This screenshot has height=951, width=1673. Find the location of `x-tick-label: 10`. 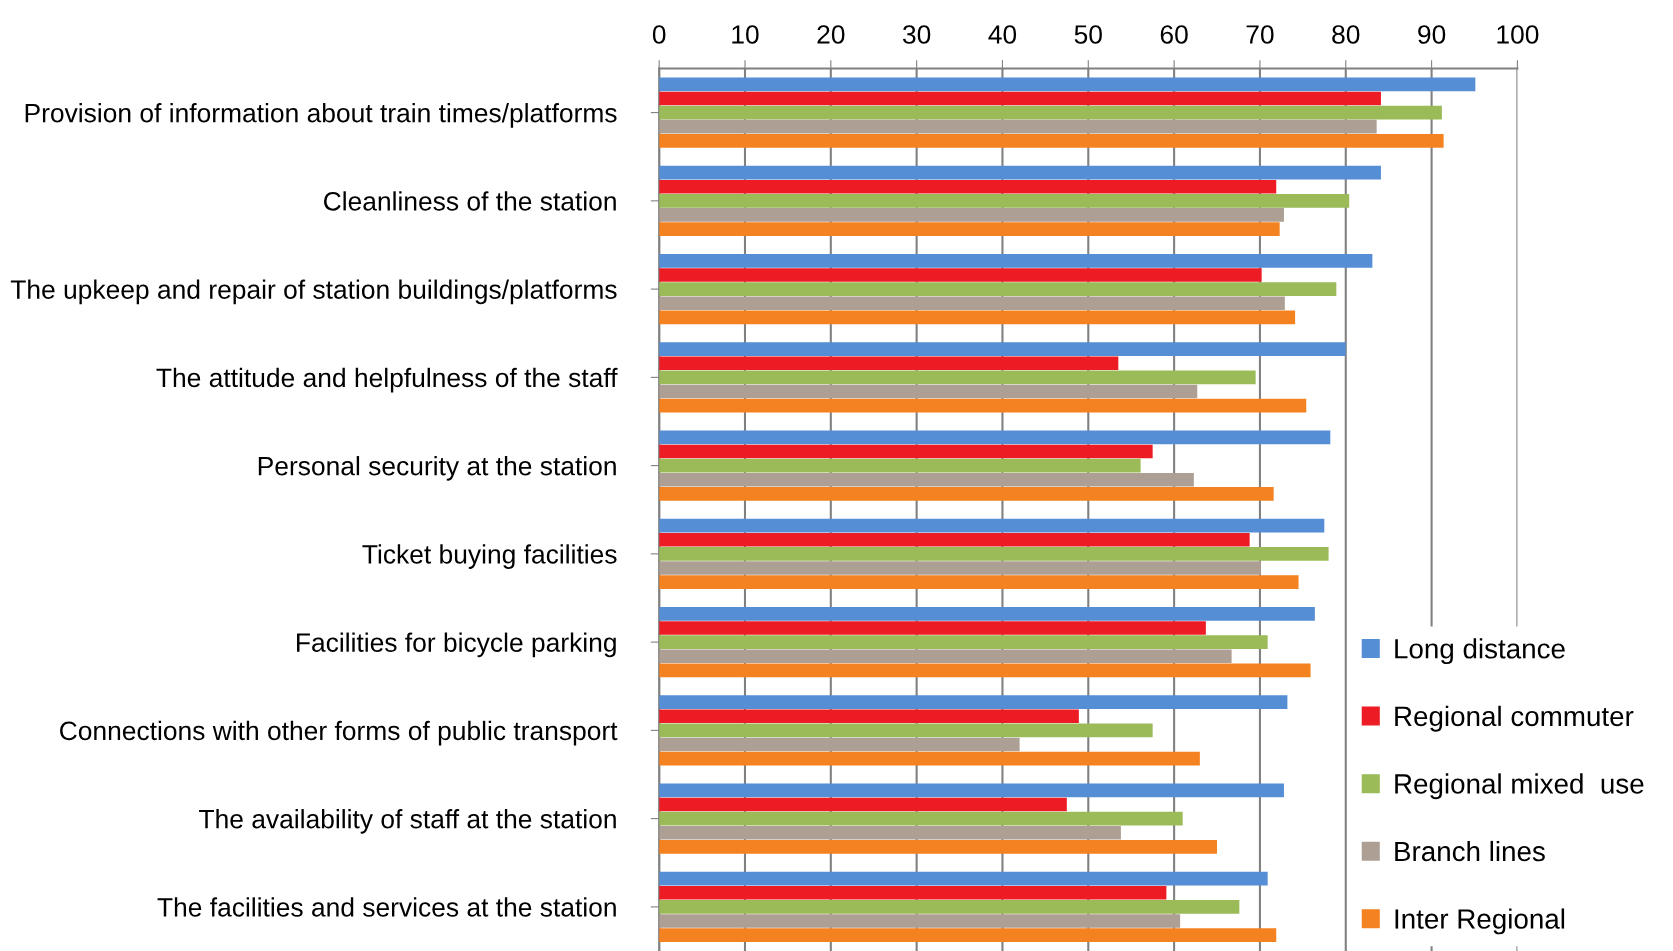

x-tick-label: 10 is located at coordinates (745, 34).